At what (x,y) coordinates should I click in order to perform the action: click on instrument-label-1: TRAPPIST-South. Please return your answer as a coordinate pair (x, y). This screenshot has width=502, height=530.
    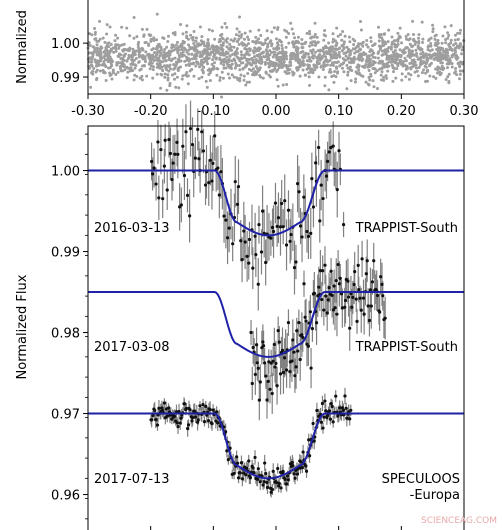
    Looking at the image, I should click on (406, 228).